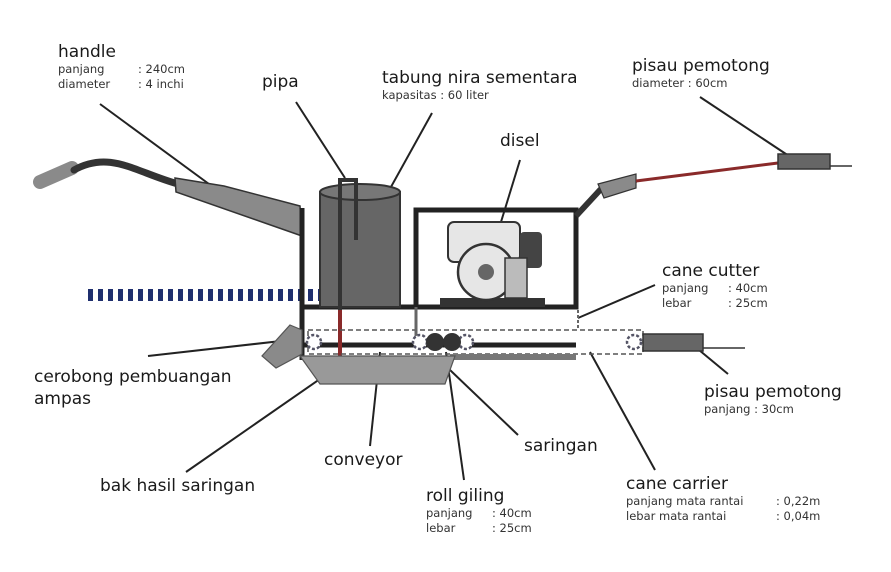 The height and width of the screenshot is (572, 891). I want to click on label-bak: bak hasil saringan, so click(178, 486).